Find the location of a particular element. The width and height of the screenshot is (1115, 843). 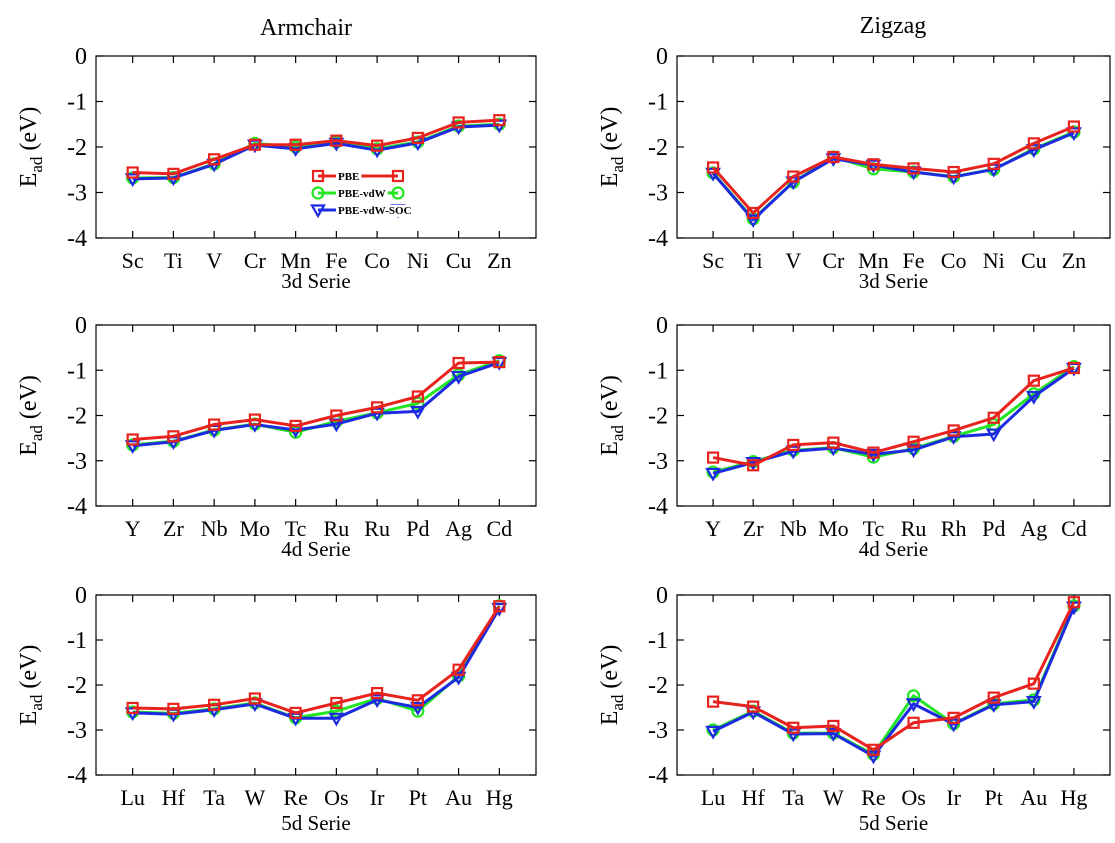

x-tick-label: Ti is located at coordinates (753, 260).